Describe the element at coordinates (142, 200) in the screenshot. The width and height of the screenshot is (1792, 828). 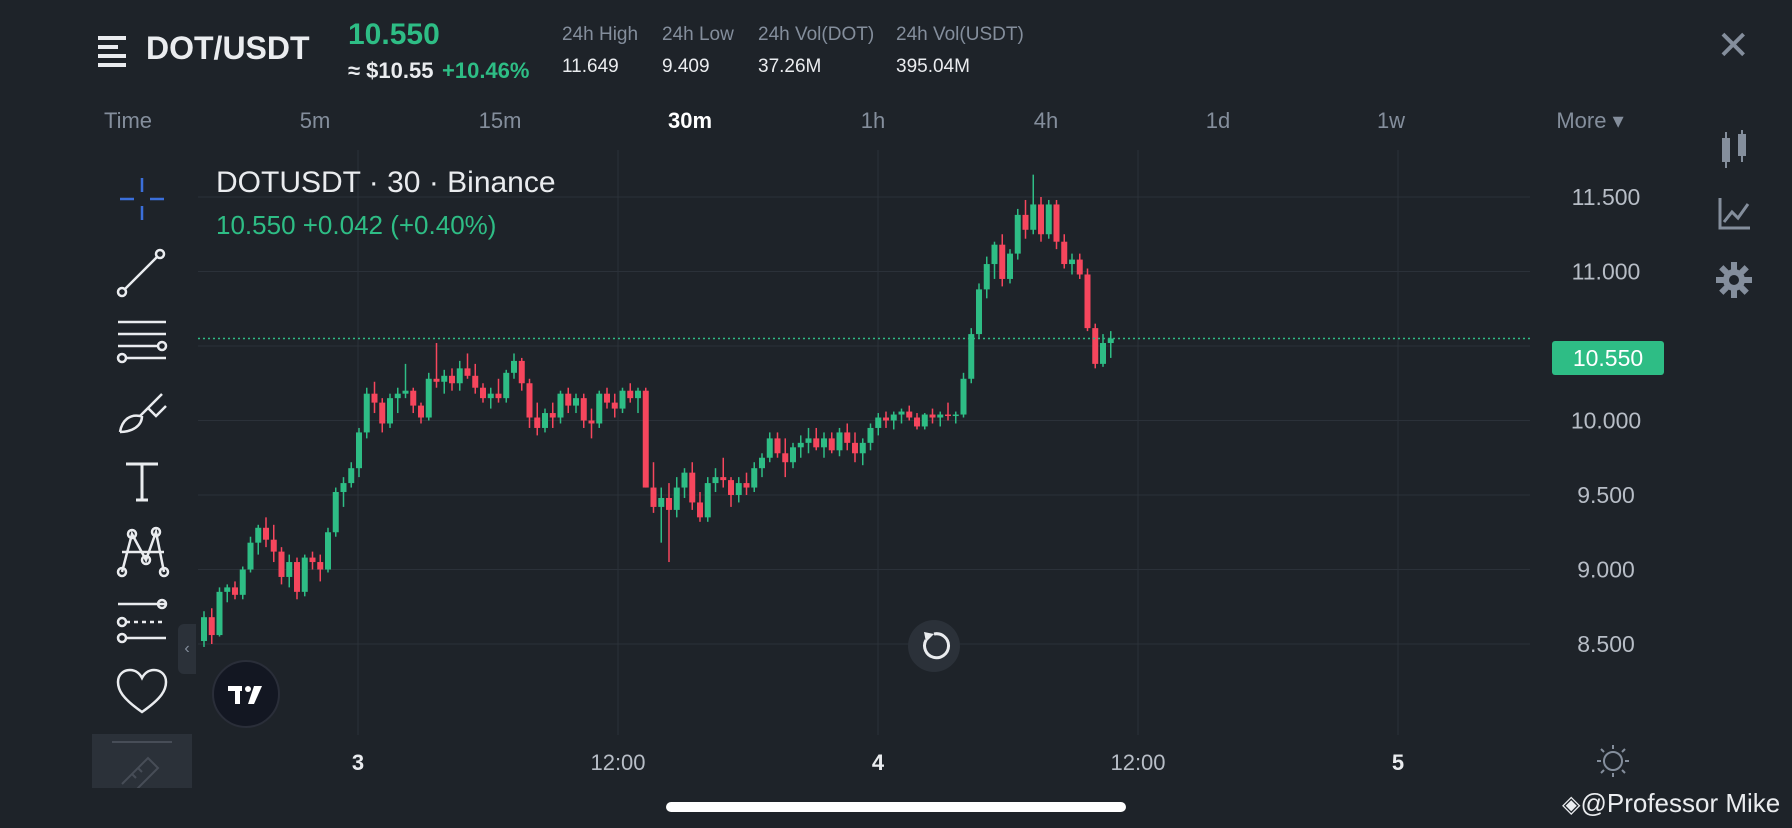
I see `crosshair-icon` at that location.